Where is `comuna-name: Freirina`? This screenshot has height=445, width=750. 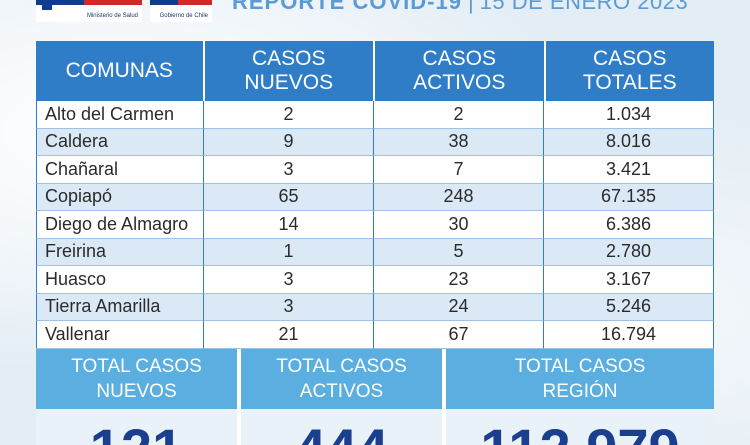
comuna-name: Freirina is located at coordinates (120, 252).